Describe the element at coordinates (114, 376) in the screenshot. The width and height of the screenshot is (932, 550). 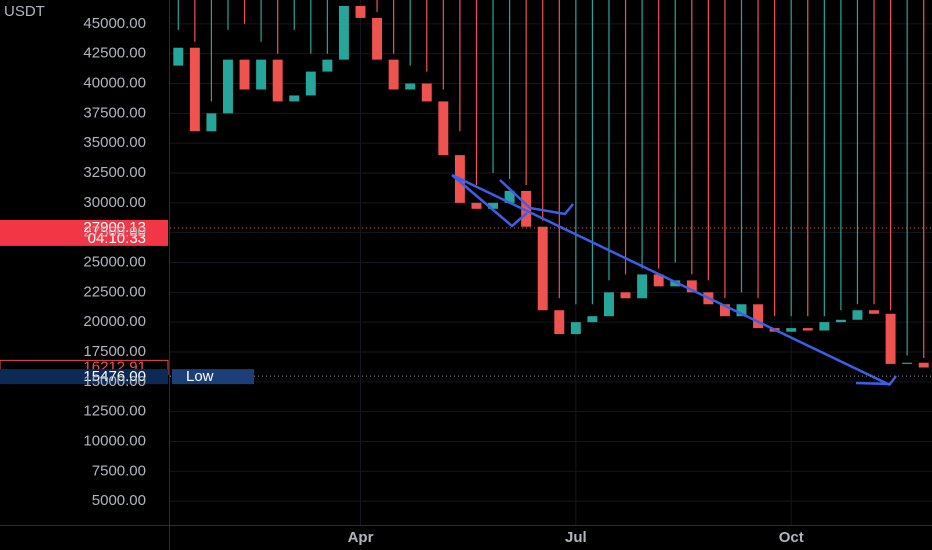
I see `low-label: 15476.00` at that location.